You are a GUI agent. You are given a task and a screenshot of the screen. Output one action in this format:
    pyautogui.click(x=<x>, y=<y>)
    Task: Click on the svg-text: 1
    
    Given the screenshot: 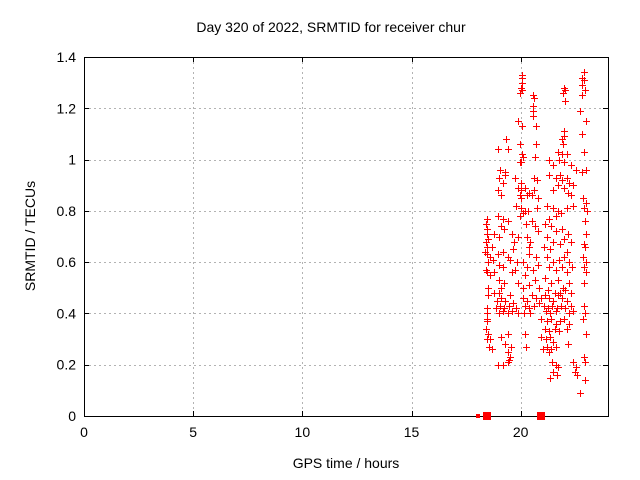 What is the action you would take?
    pyautogui.click(x=72, y=160)
    